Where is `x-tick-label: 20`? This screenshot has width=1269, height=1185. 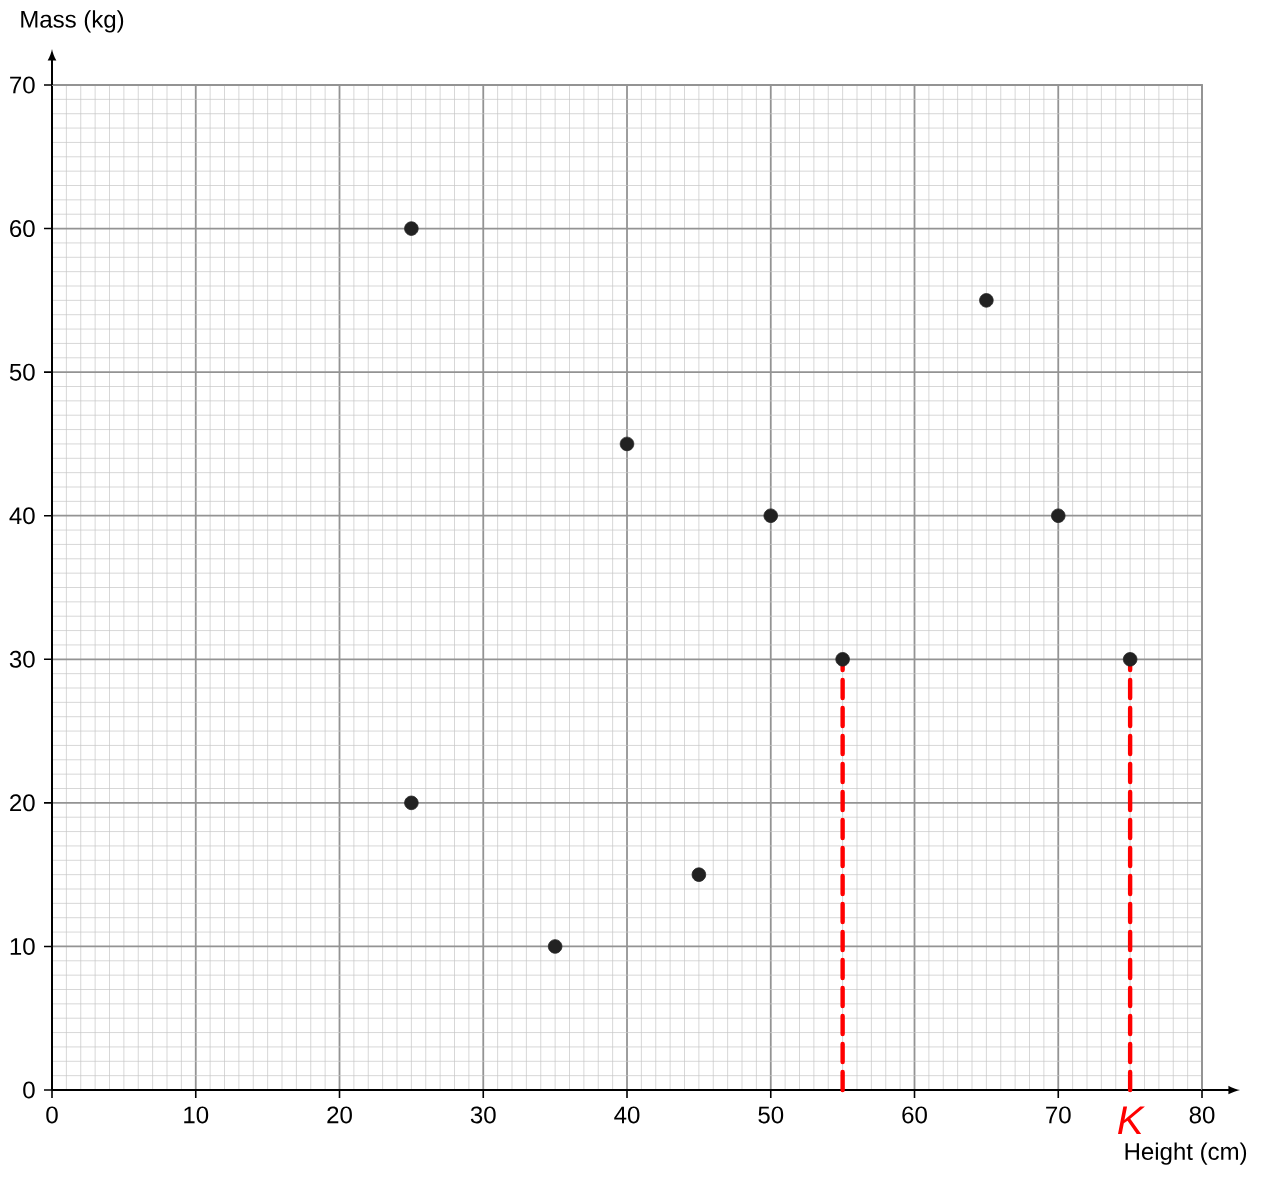 x-tick-label: 20 is located at coordinates (339, 1115).